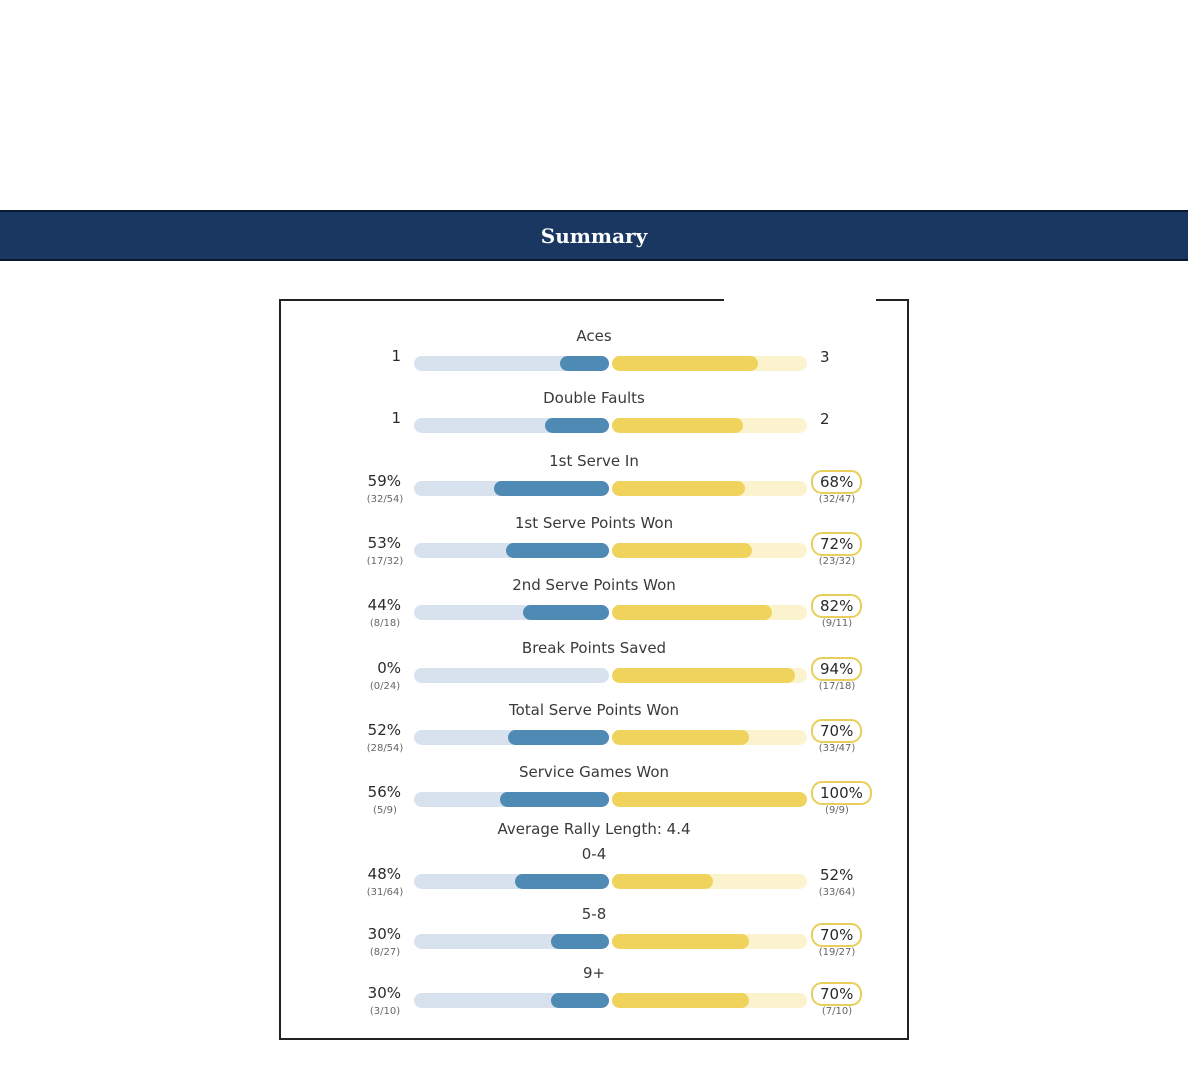 The width and height of the screenshot is (1188, 1070). Describe the element at coordinates (385, 1011) in the screenshot. I see `left-player-fraction: (3/10)` at that location.